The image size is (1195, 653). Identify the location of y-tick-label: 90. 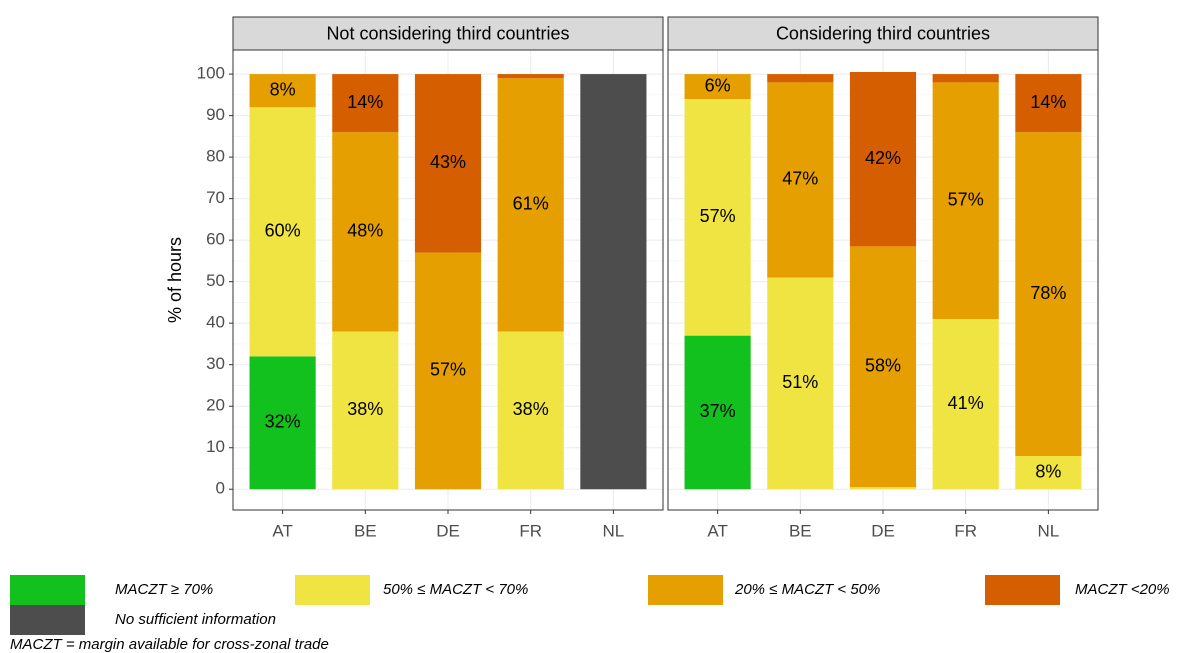
(215, 114).